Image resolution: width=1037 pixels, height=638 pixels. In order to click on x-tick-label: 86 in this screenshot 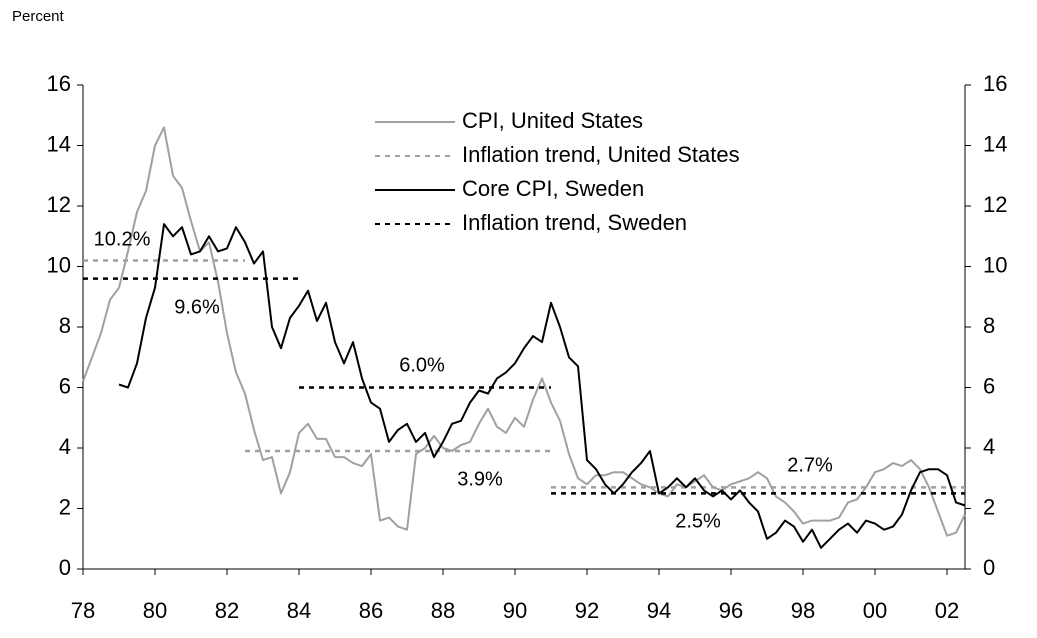, I will do `click(371, 610)`.